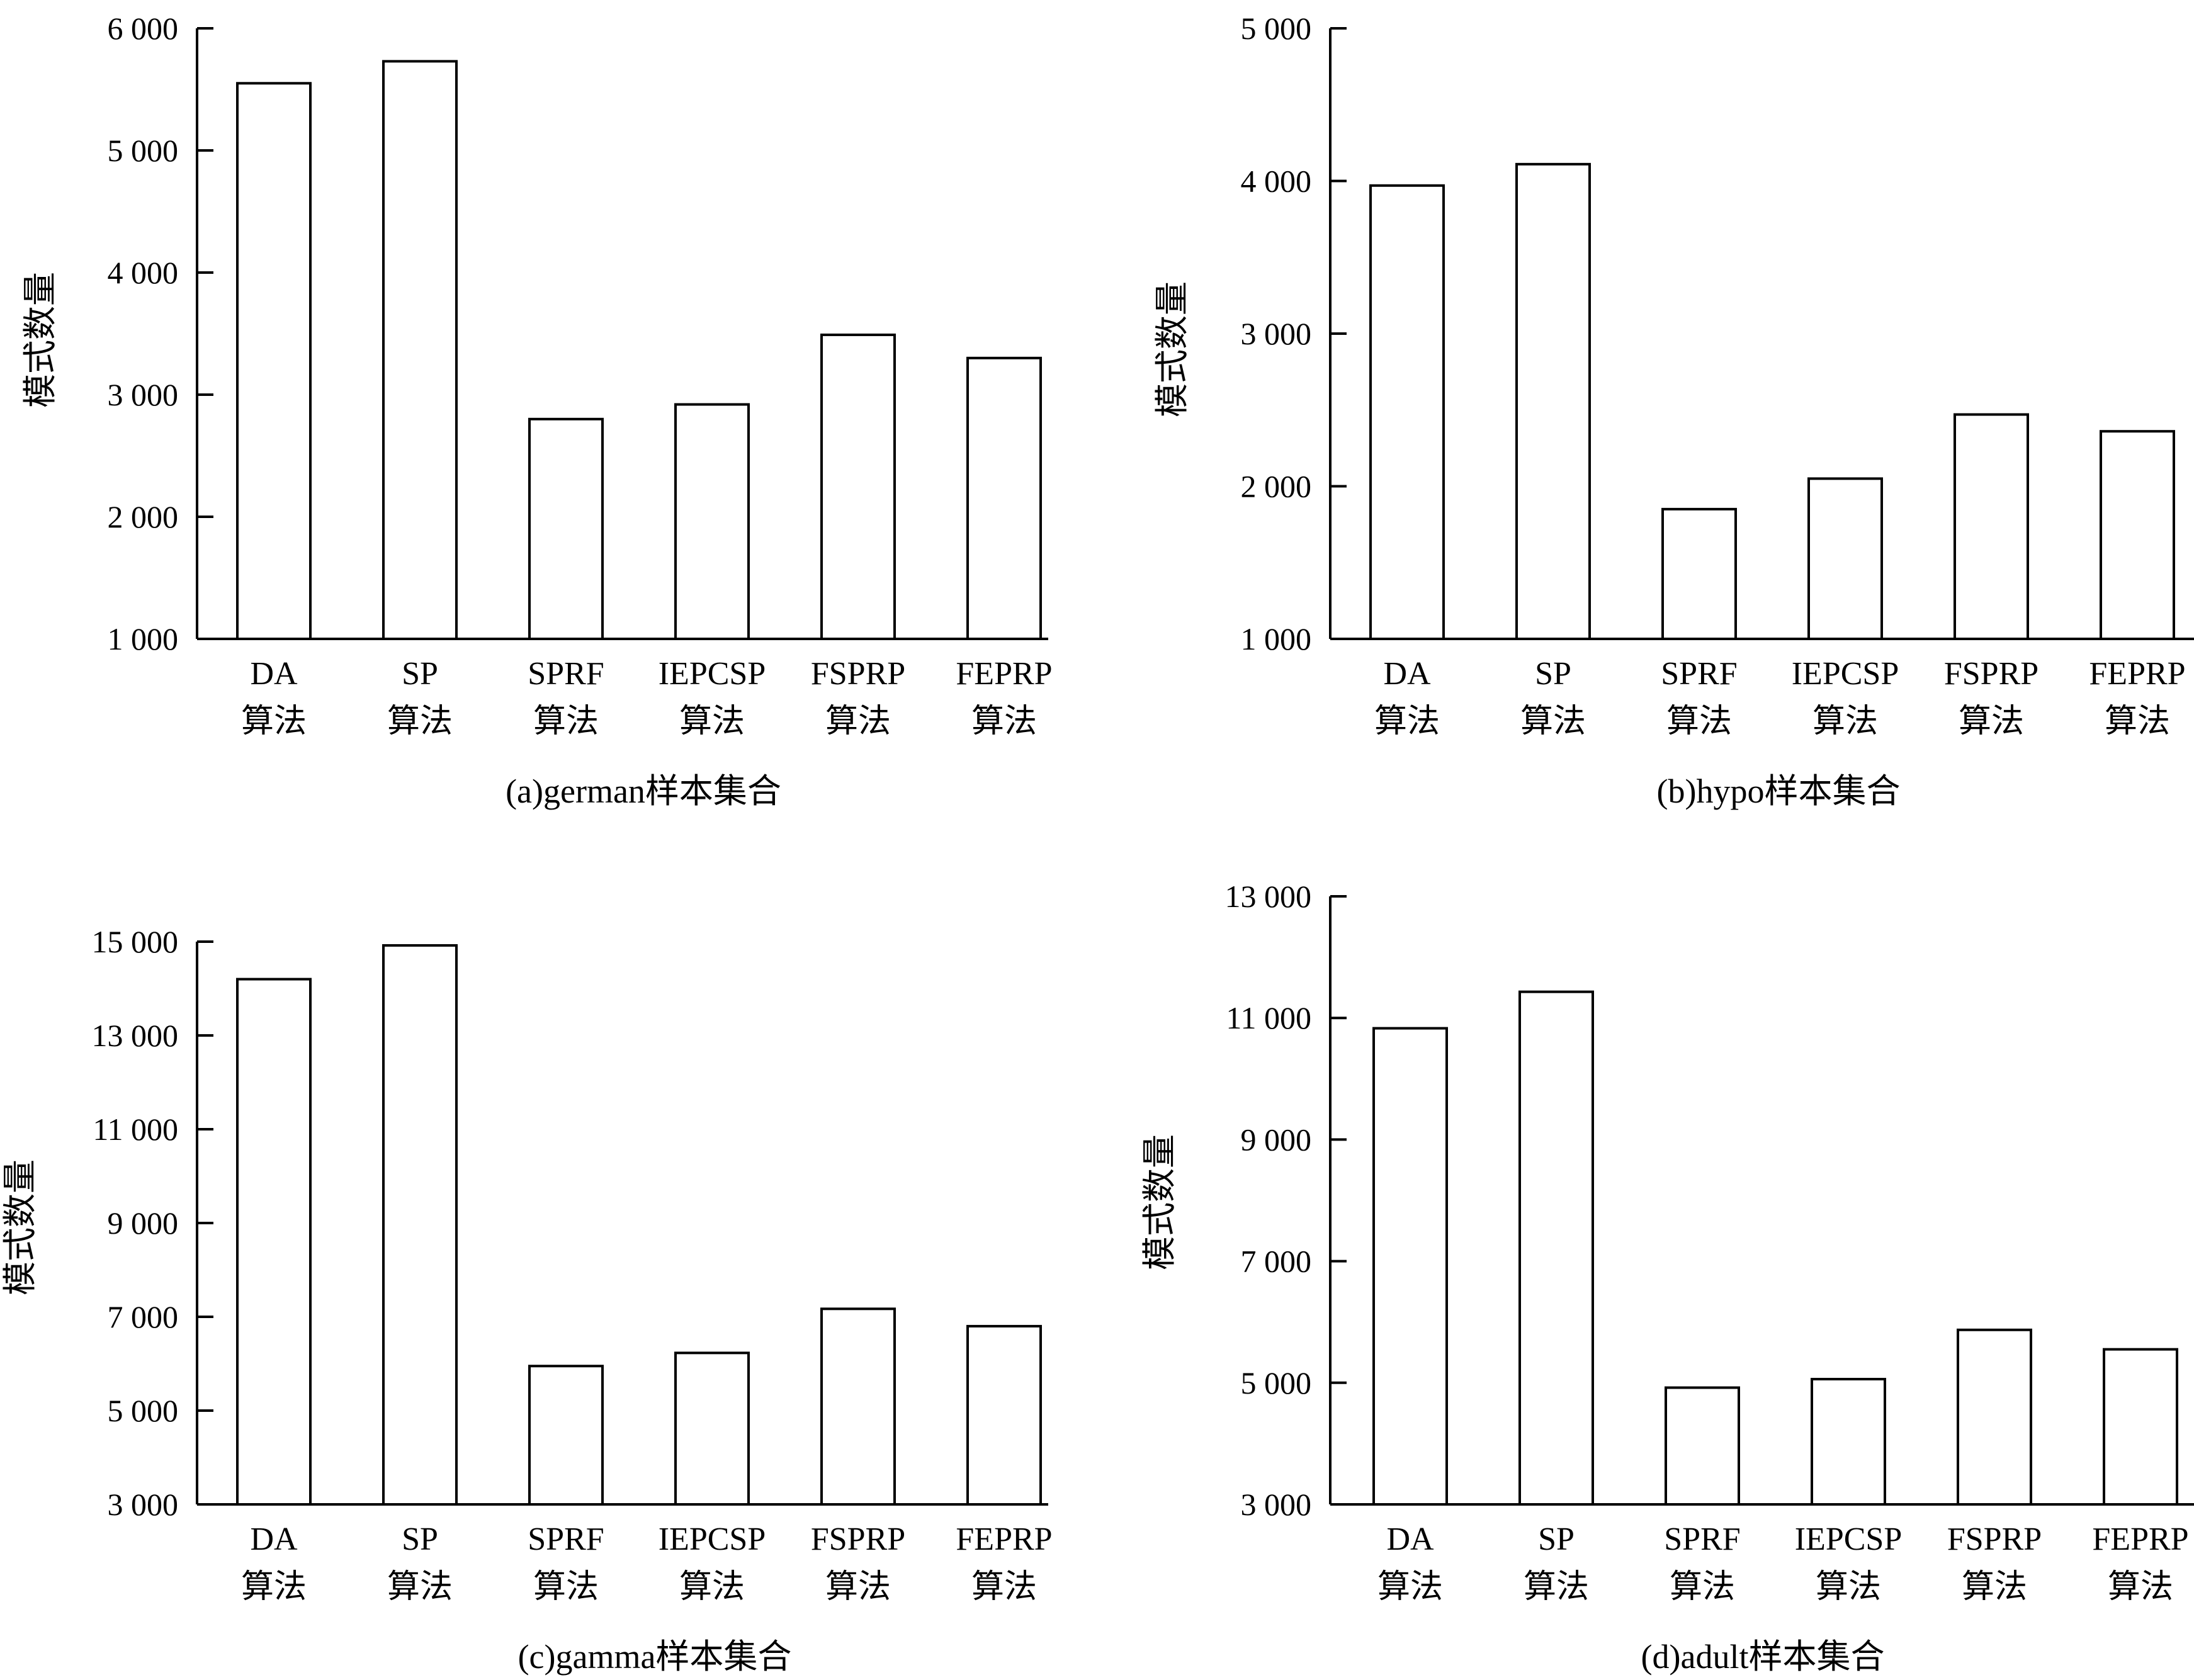 The image size is (2194, 1680). Describe the element at coordinates (135, 941) in the screenshot. I see `chart-c-y-tick-label: 15 000` at that location.